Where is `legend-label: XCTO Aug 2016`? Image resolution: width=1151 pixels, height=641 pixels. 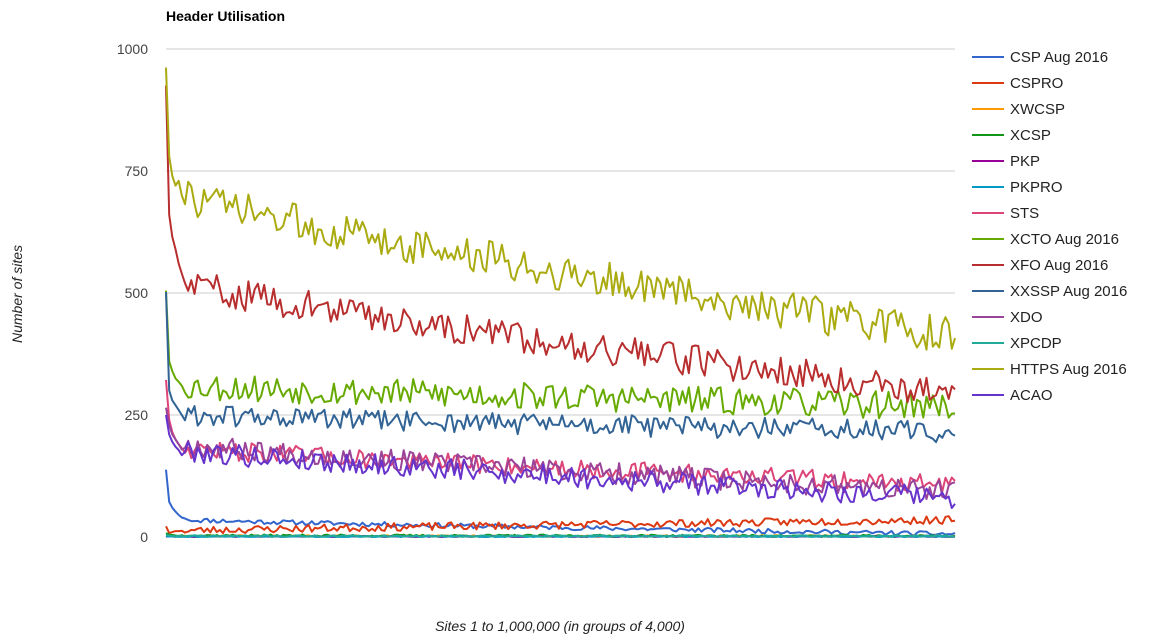 legend-label: XCTO Aug 2016 is located at coordinates (1064, 239).